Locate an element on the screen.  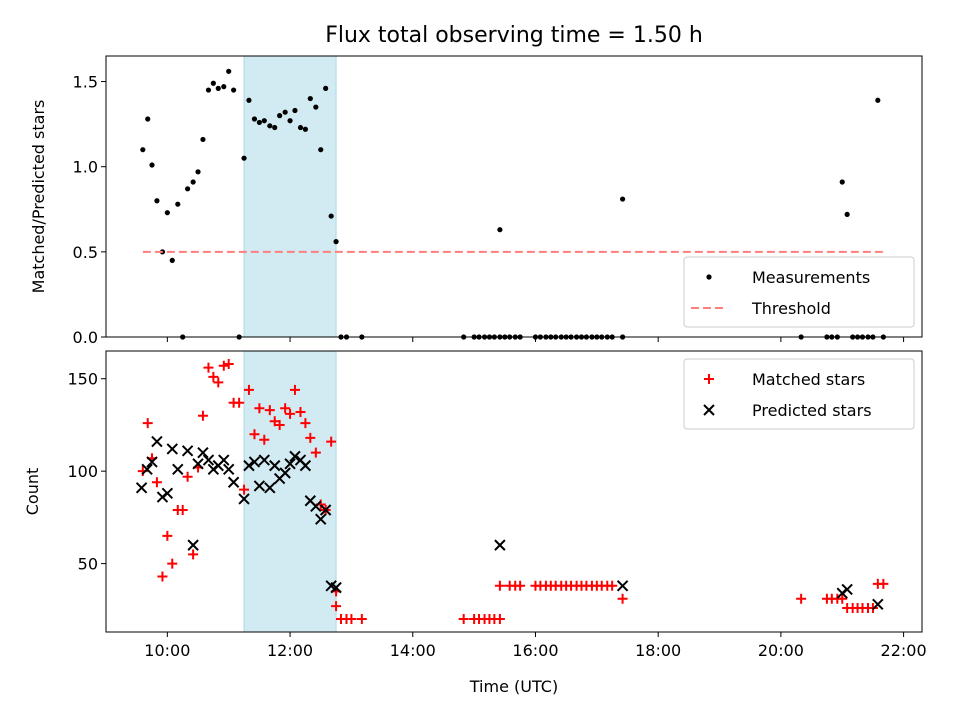
x-tick-label: 10:00 is located at coordinates (167, 650).